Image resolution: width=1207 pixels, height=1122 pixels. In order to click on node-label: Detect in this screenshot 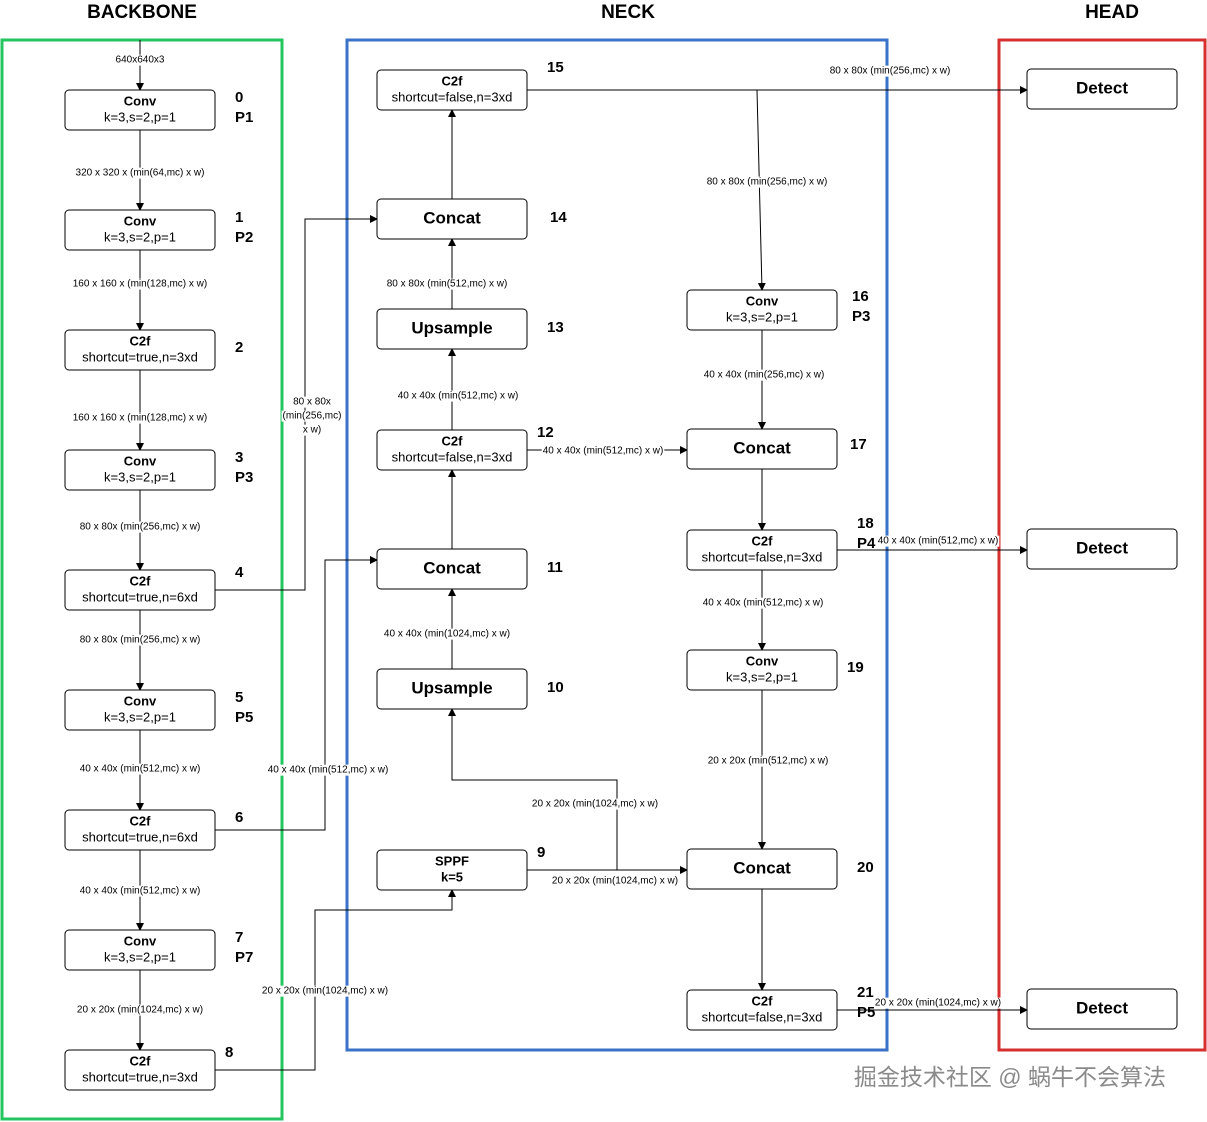, I will do `click(1102, 87)`.